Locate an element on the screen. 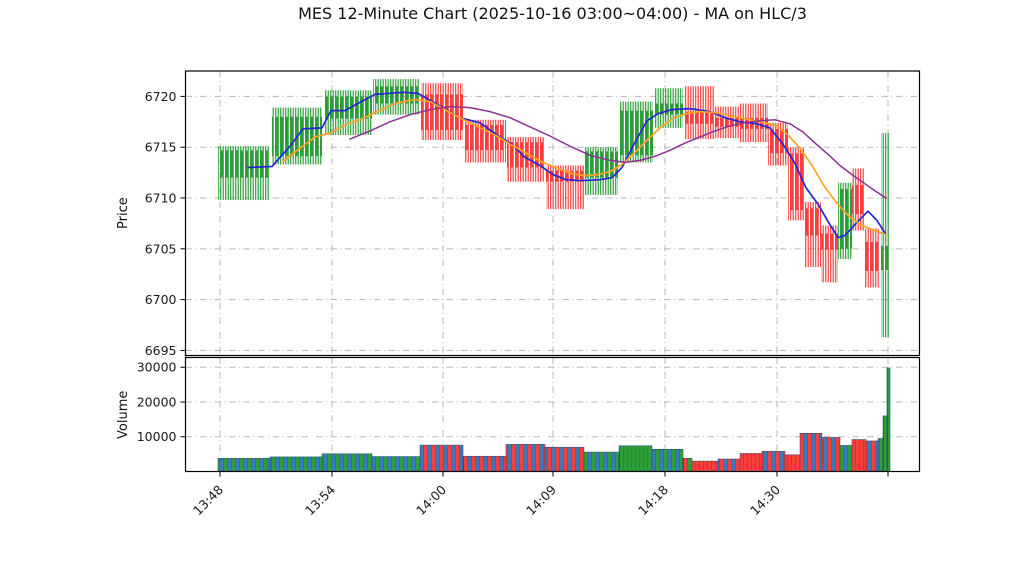 The height and width of the screenshot is (575, 1022). time-tick-label: 13:48 is located at coordinates (208, 500).